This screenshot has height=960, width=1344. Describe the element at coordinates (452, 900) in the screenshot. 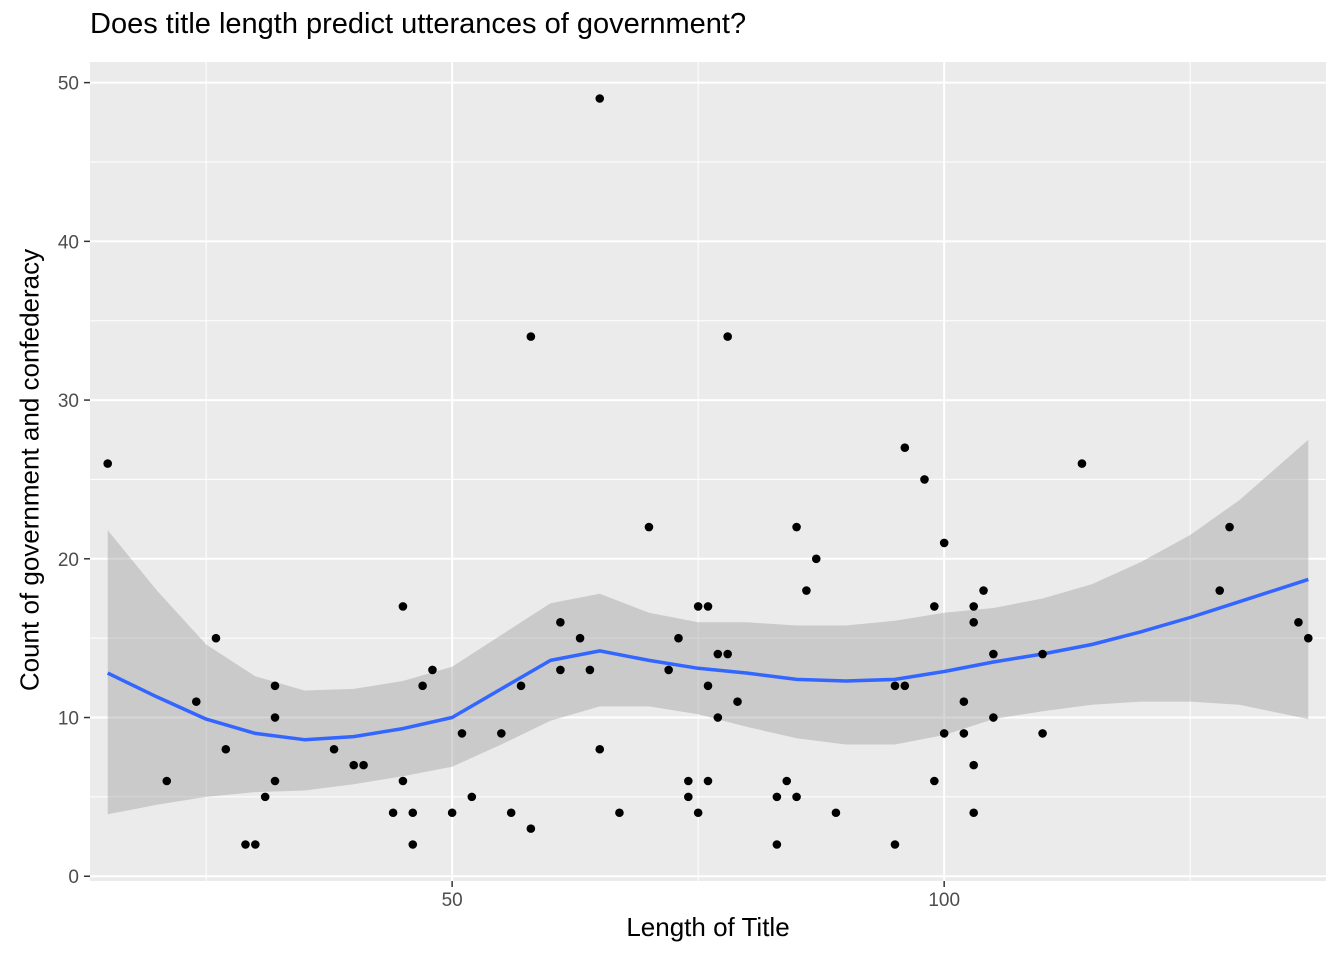

I see `x-tick-label: 50` at that location.